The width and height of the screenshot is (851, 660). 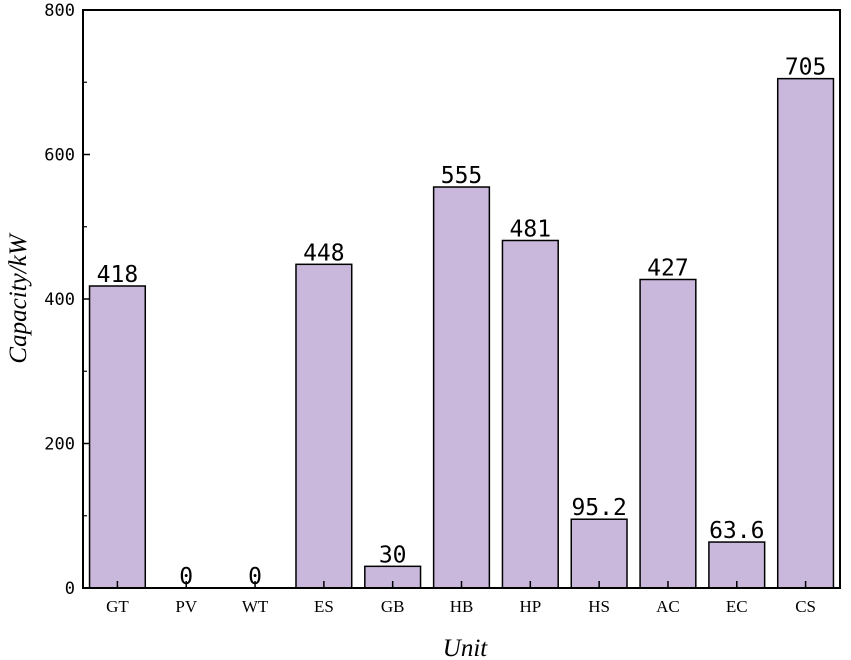 What do you see at coordinates (736, 531) in the screenshot?
I see `value-label-ec: 63.6` at bounding box center [736, 531].